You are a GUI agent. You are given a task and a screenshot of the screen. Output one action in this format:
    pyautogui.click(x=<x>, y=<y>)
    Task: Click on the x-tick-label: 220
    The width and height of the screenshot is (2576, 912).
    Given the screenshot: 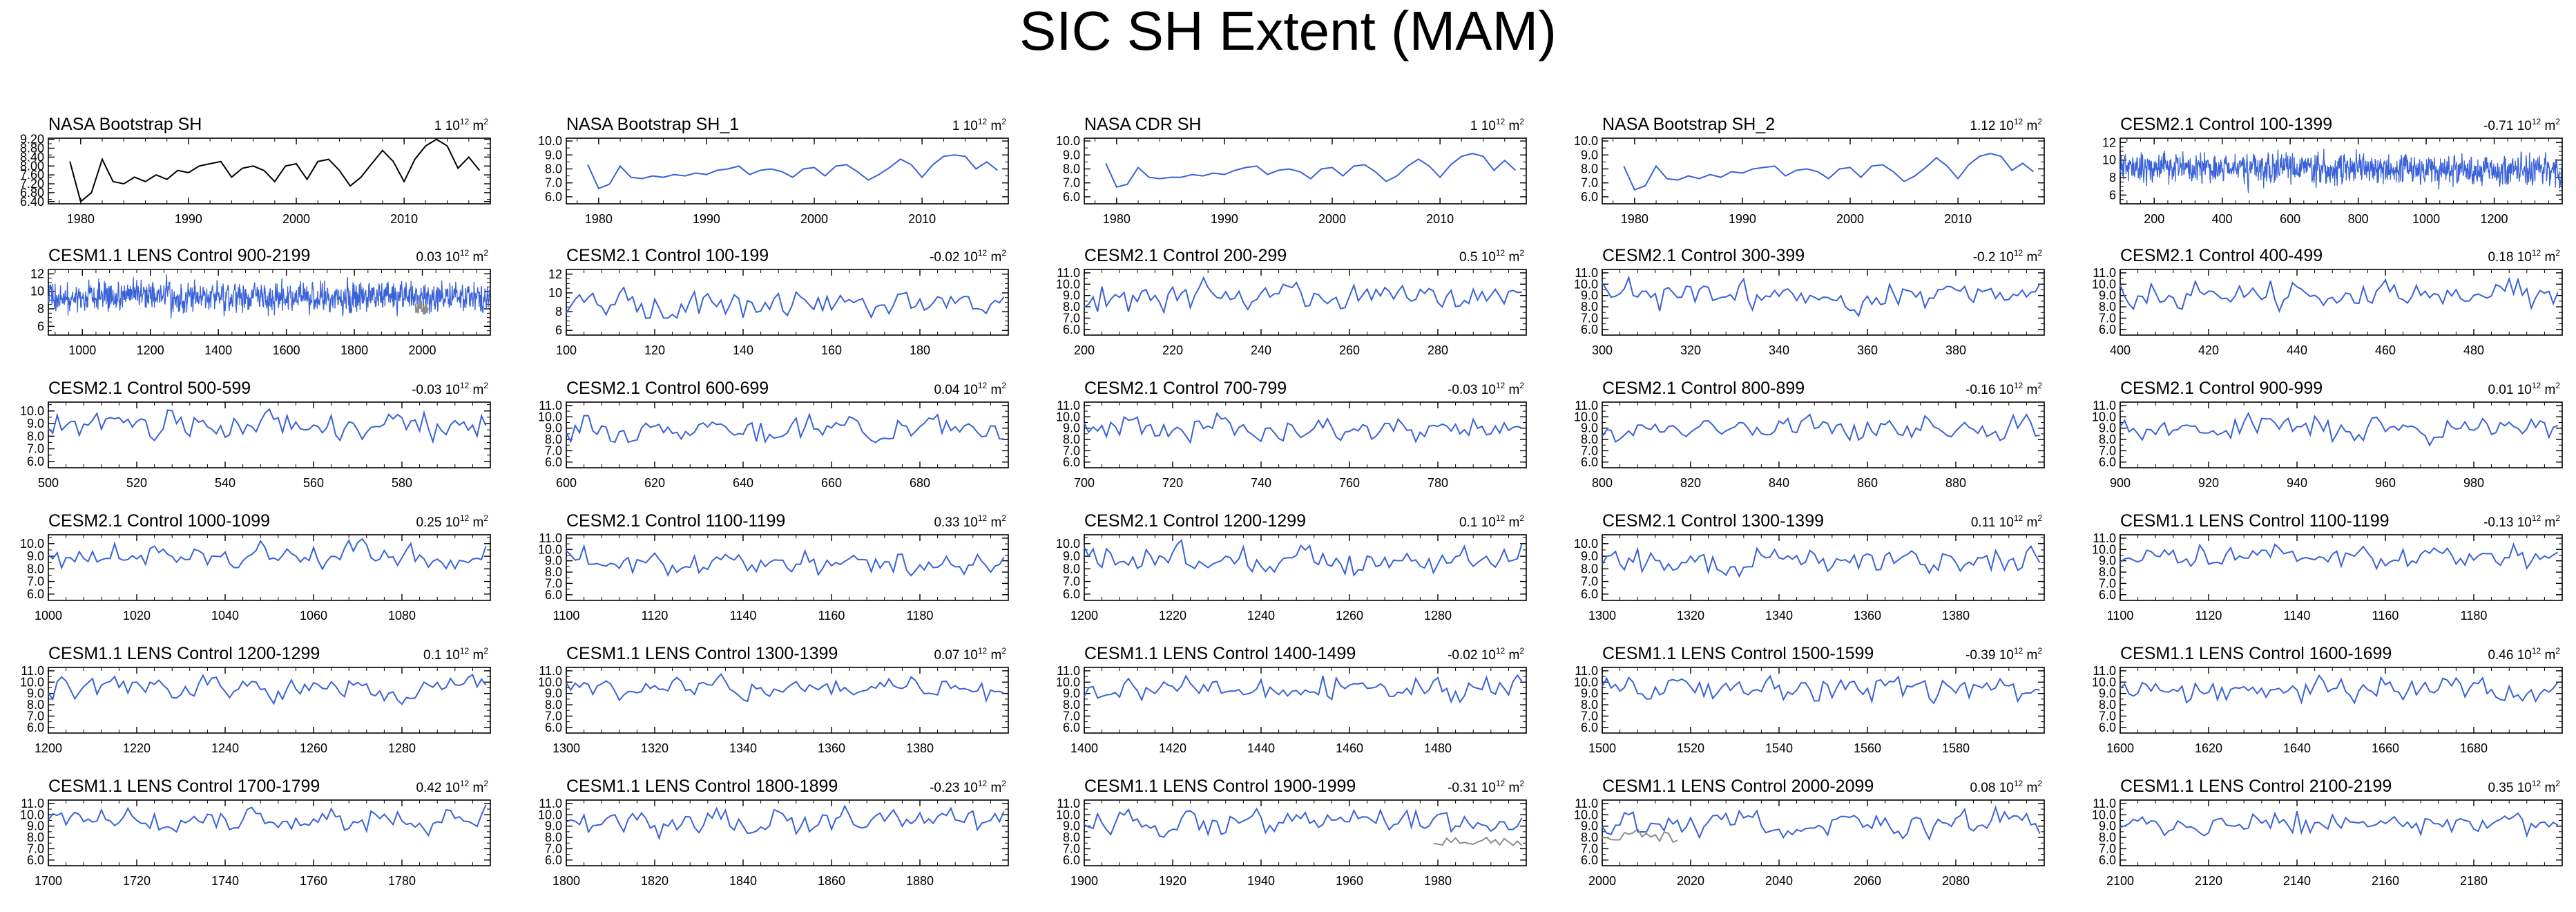 What is the action you would take?
    pyautogui.click(x=1172, y=350)
    